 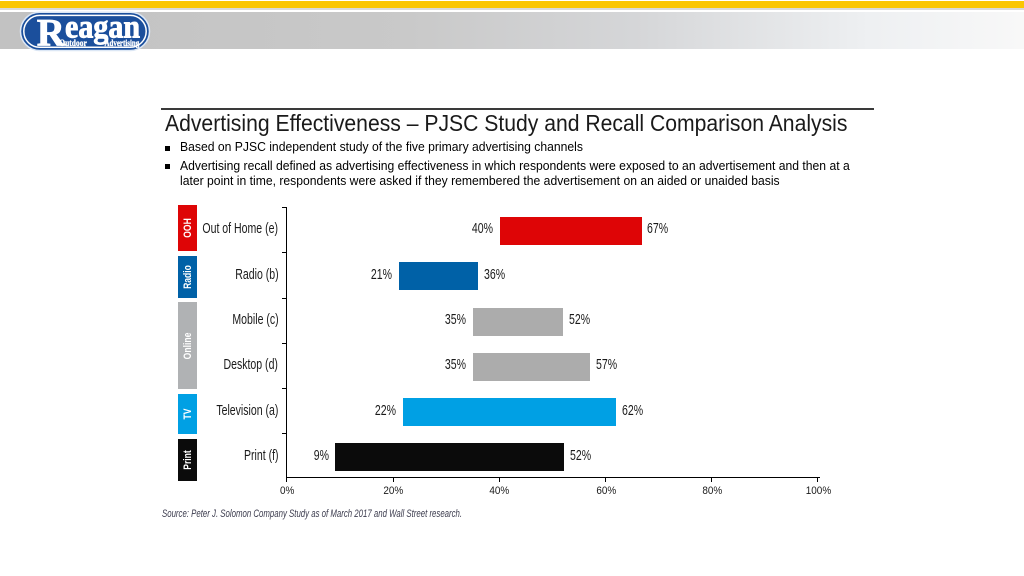 What do you see at coordinates (73, 44) in the screenshot?
I see `svg-text: Outdoor` at bounding box center [73, 44].